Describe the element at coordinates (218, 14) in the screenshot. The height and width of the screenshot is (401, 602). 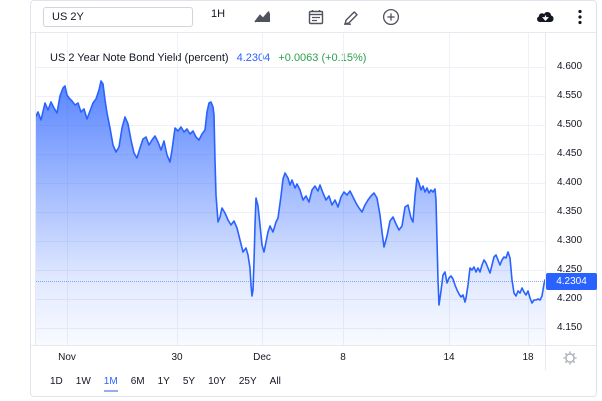
I see `interval-button: 1H` at that location.